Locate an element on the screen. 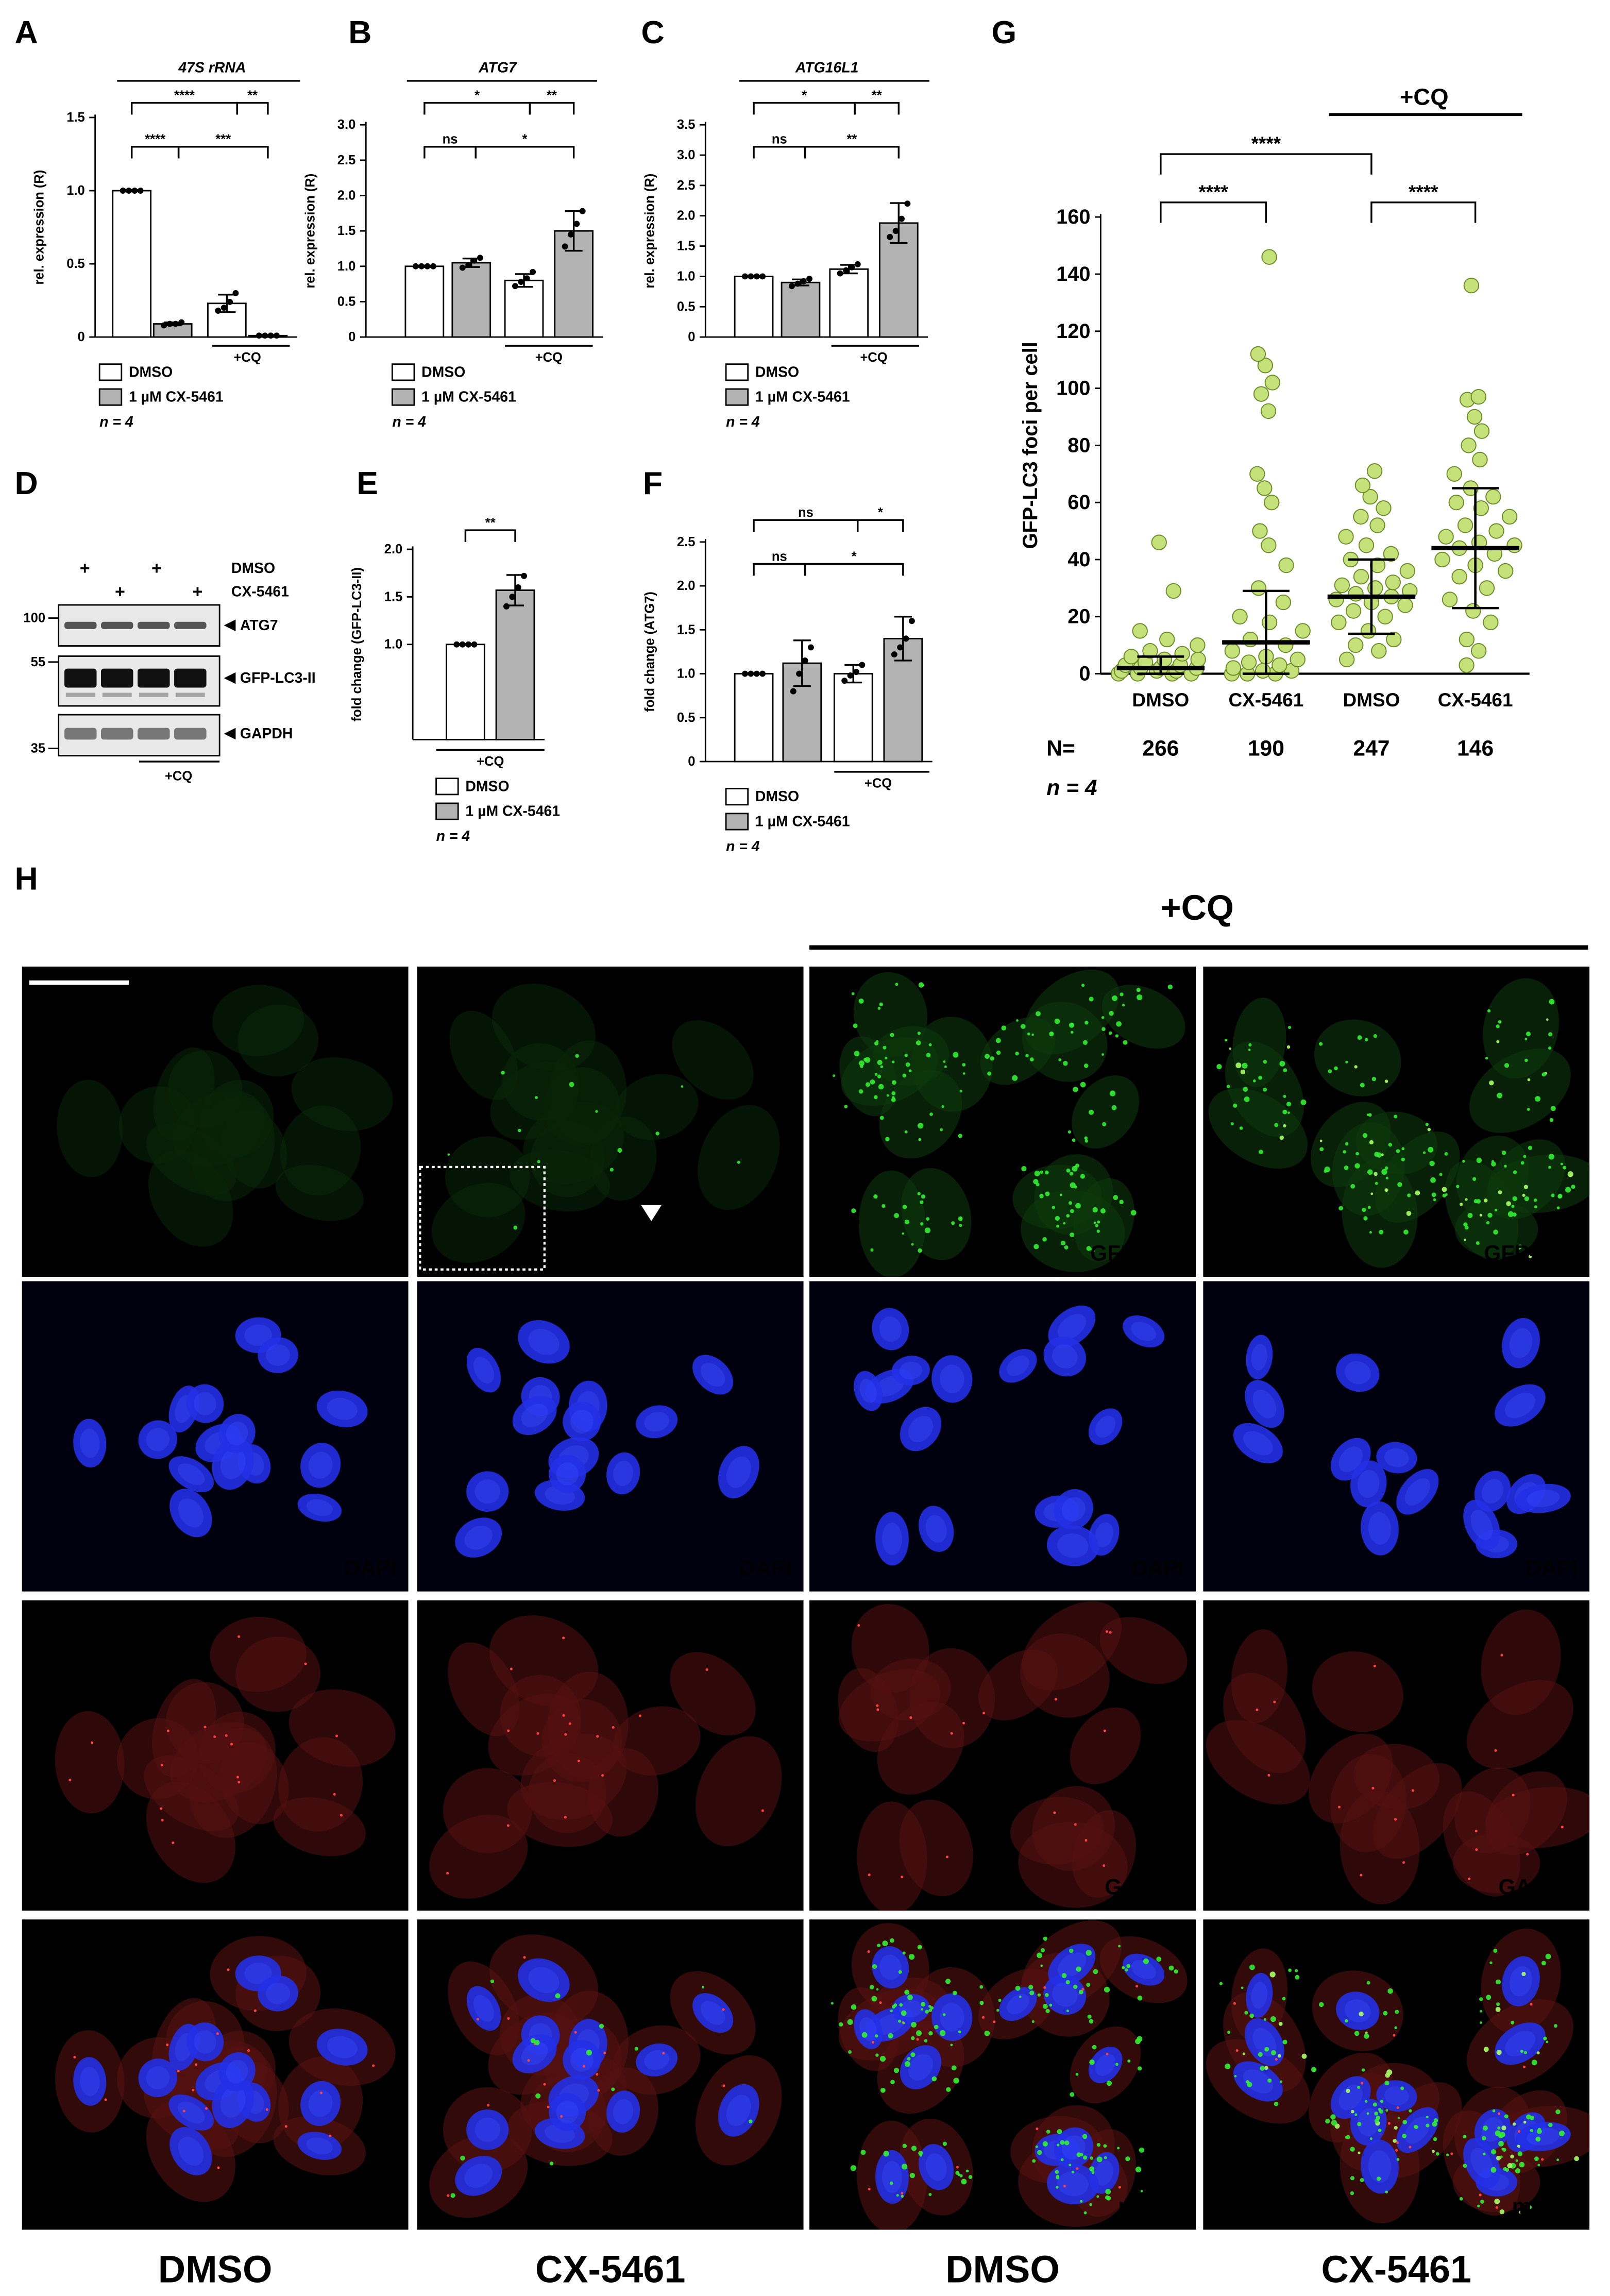 The image size is (1610, 2296). y-tick-label: 0 is located at coordinates (351, 337).